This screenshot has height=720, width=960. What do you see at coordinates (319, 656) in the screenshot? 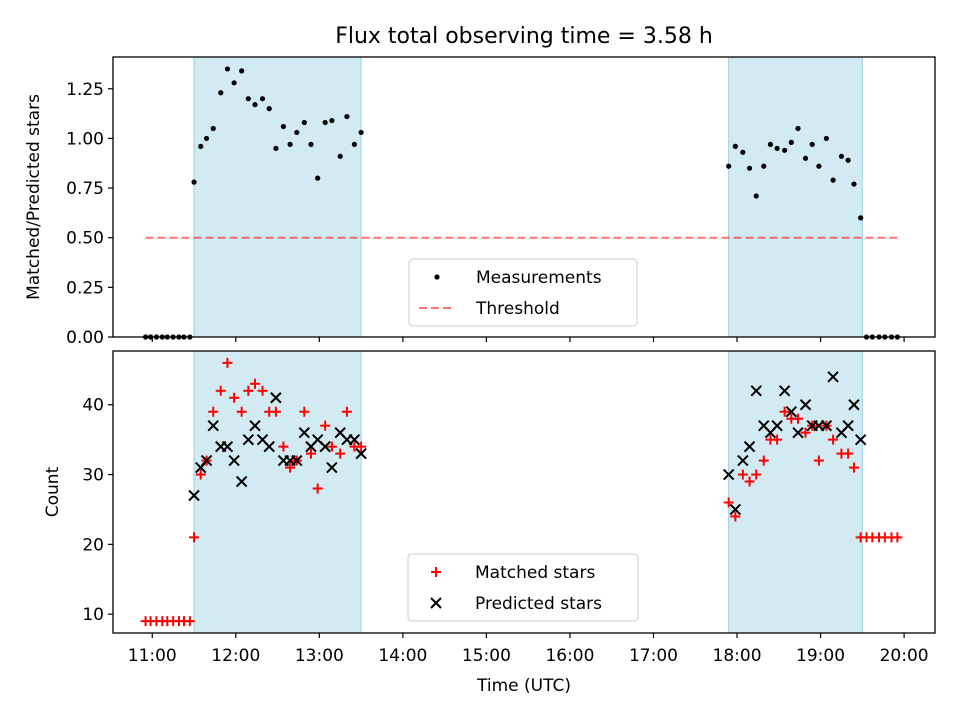
I see `x-tick-label: 13:00` at bounding box center [319, 656].